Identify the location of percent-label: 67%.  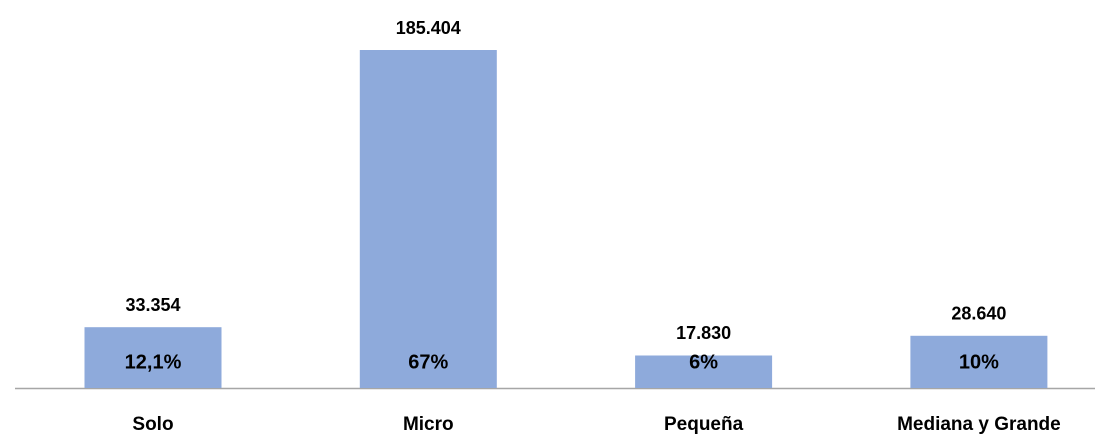
(428, 362).